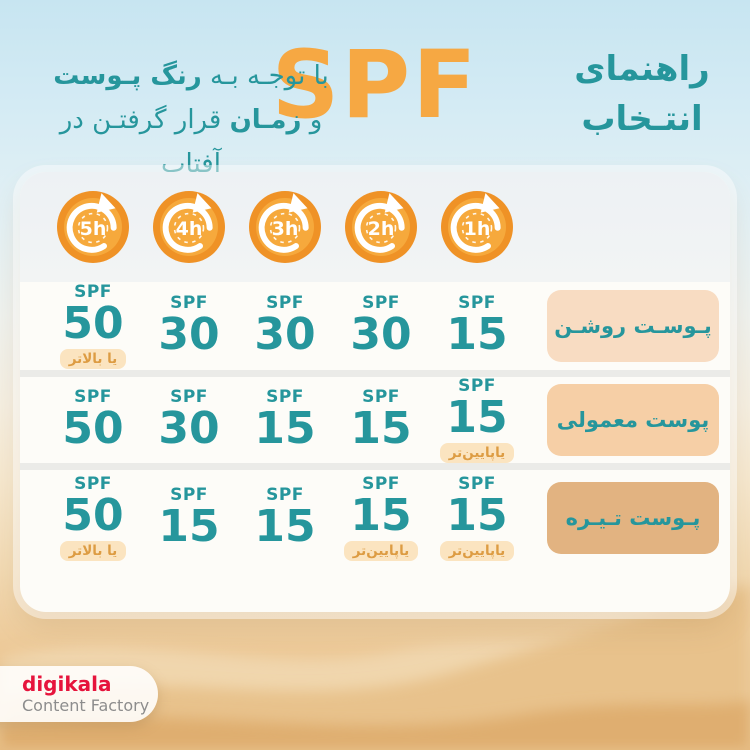 The width and height of the screenshot is (750, 750). Describe the element at coordinates (642, 119) in the screenshot. I see `page-title-line2: انتـخاب` at that location.